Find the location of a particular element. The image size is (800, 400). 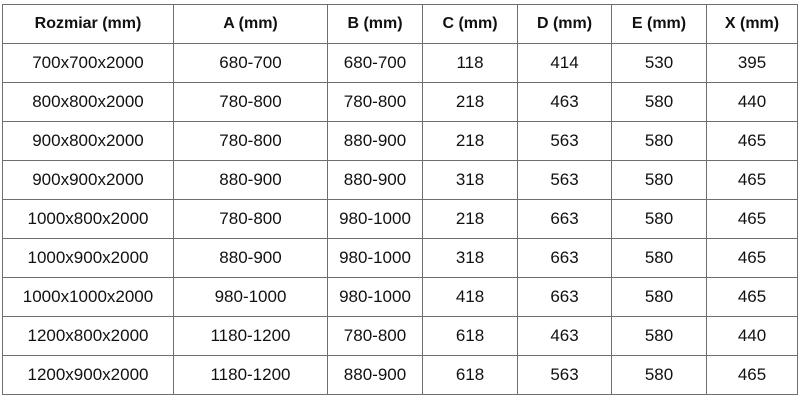

table-cell: 118 is located at coordinates (470, 63).